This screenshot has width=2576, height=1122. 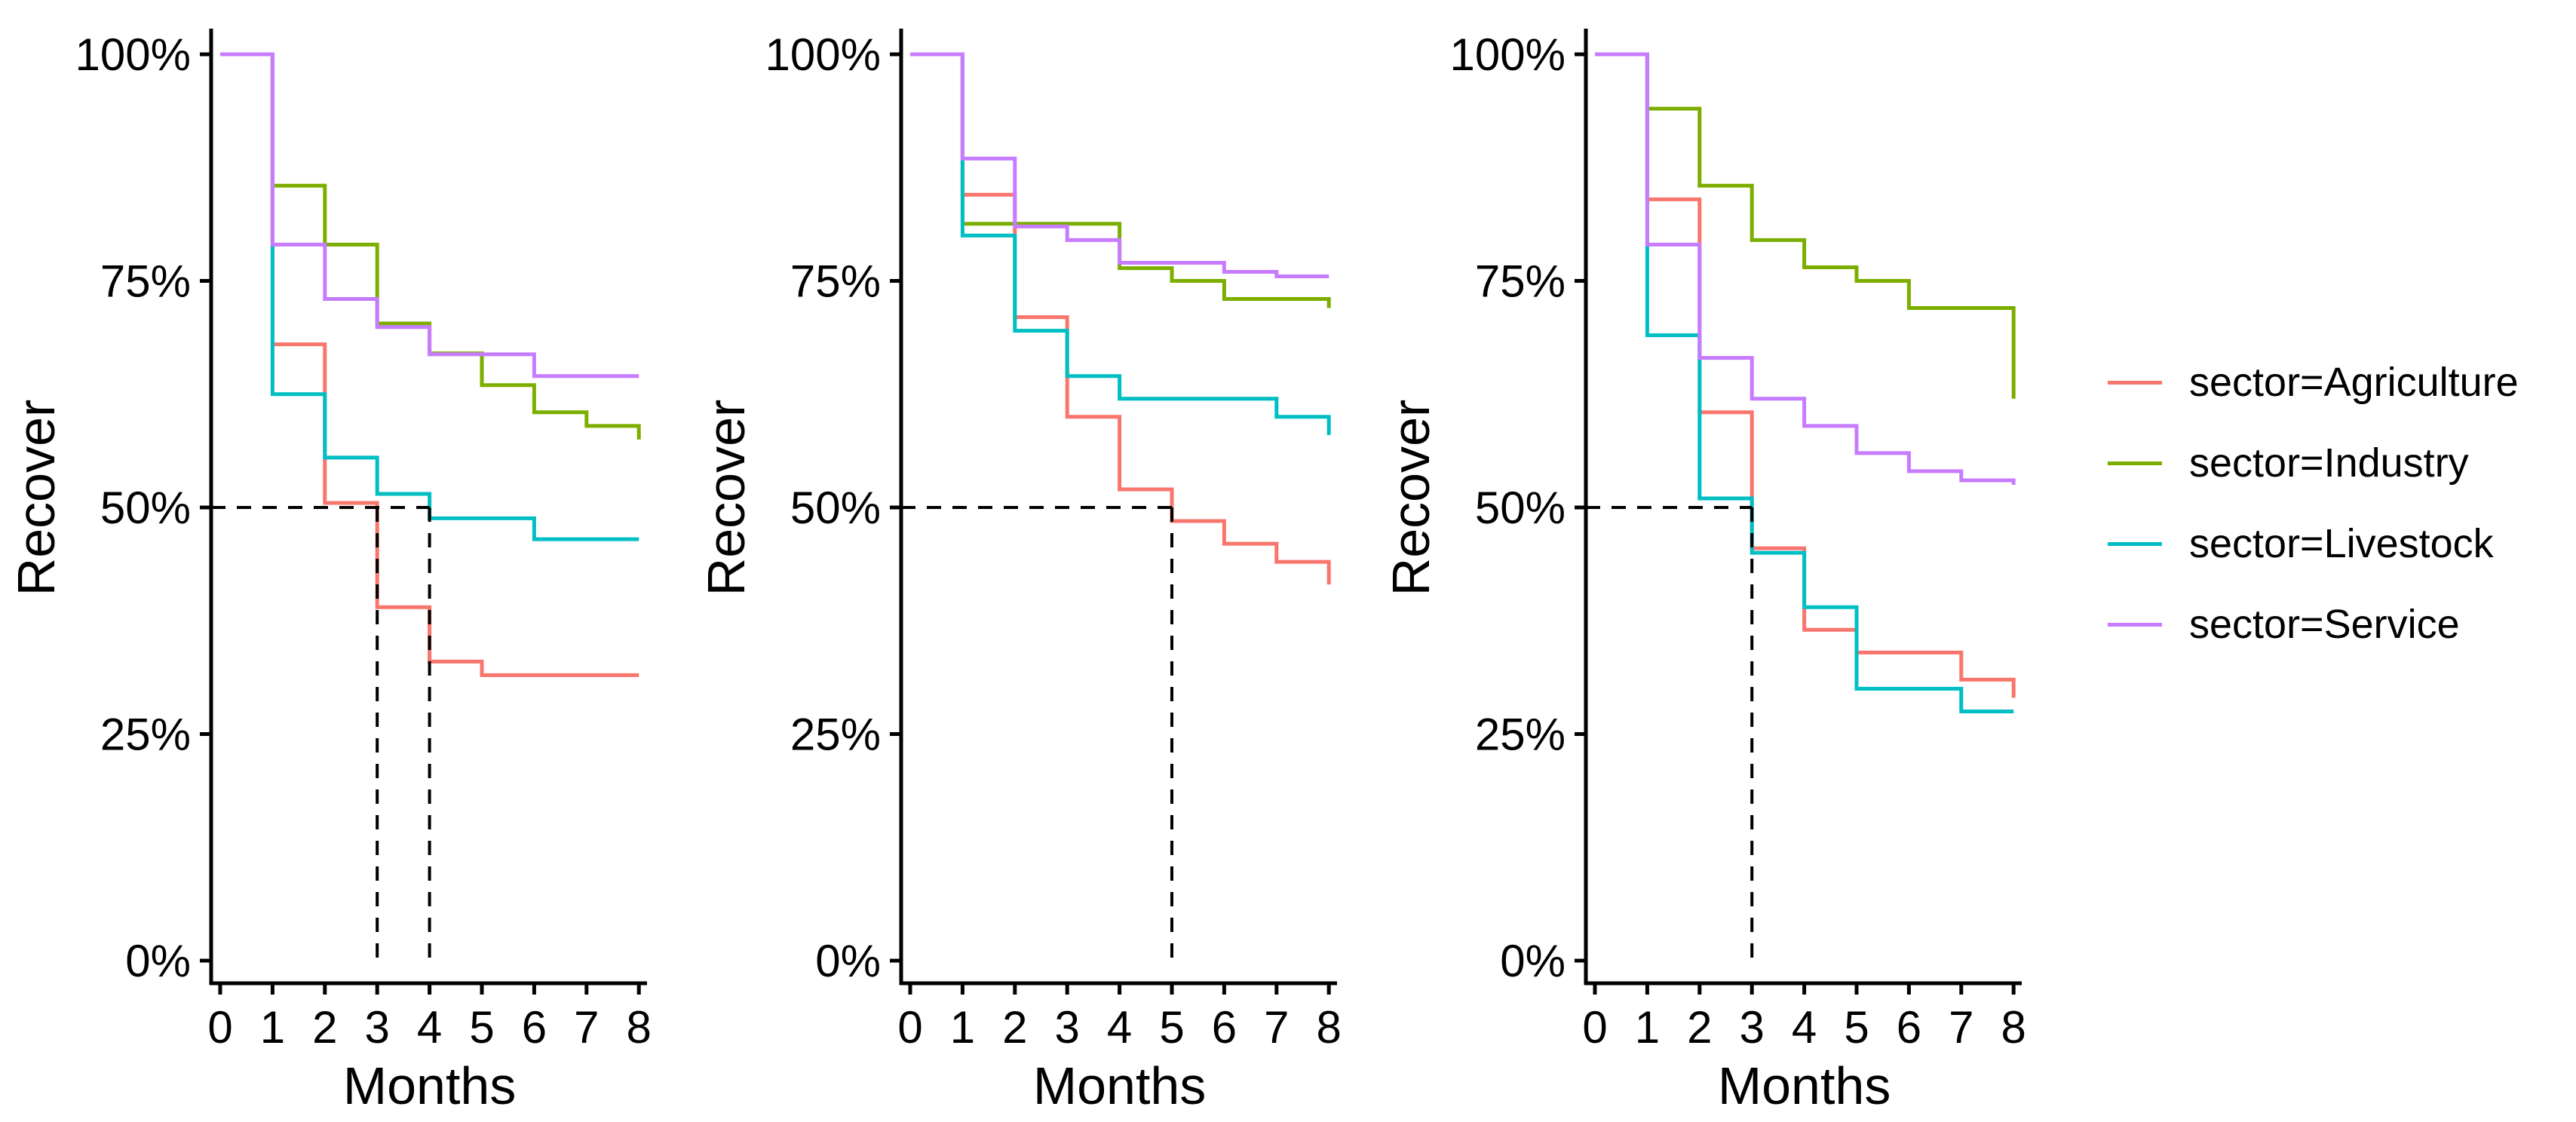 I want to click on series-livestock-panel2, so click(x=1120, y=243).